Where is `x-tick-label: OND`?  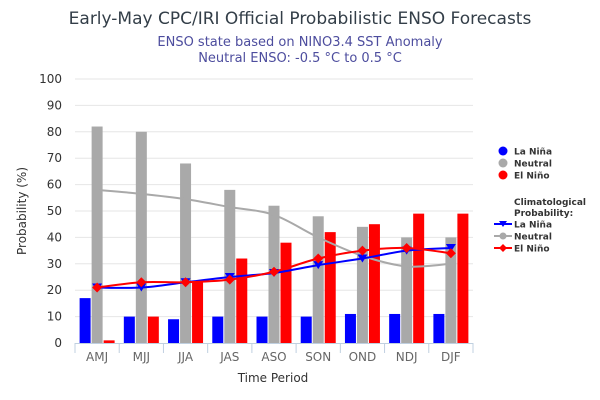 x-tick-label: OND is located at coordinates (363, 357).